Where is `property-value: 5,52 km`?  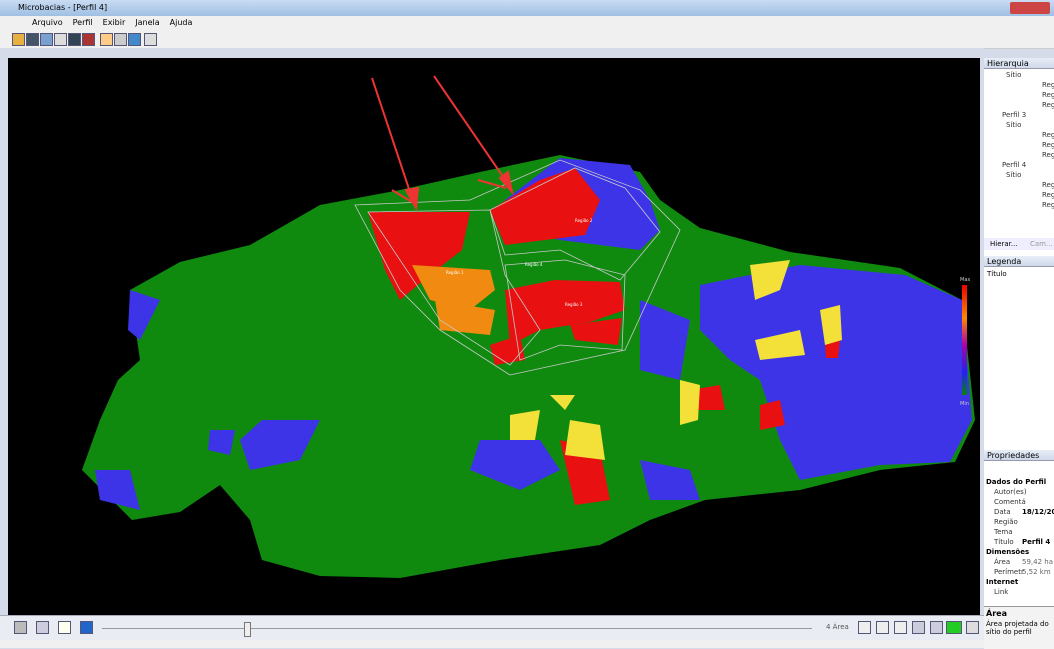 property-value: 5,52 km is located at coordinates (1036, 572).